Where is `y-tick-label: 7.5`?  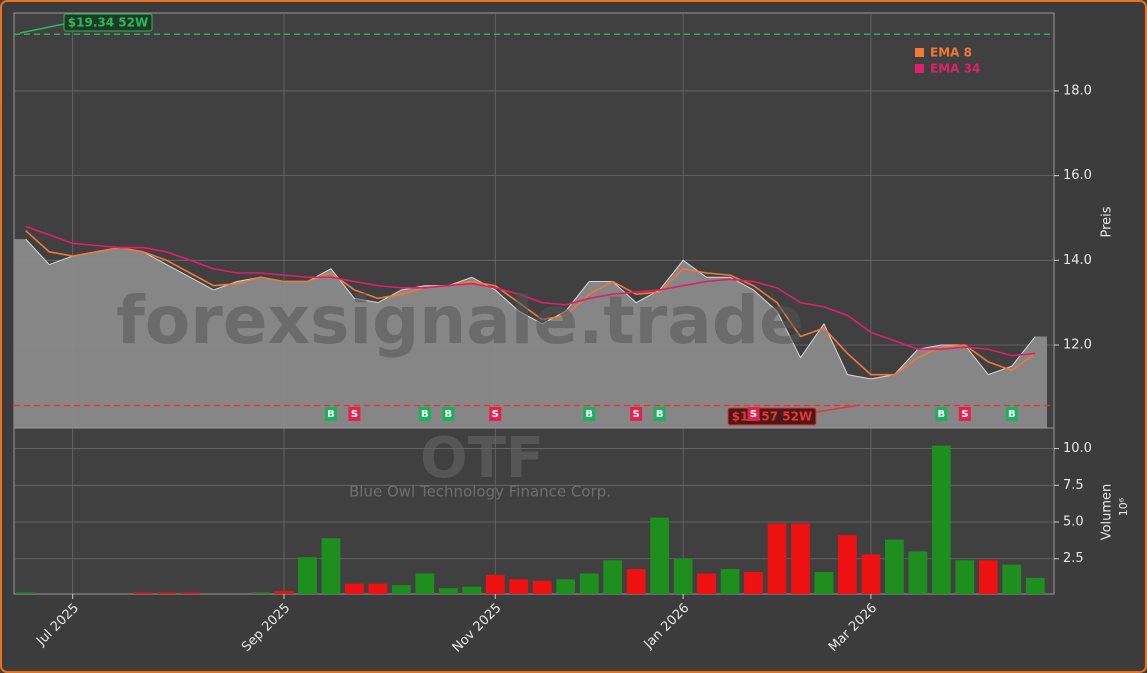 y-tick-label: 7.5 is located at coordinates (1073, 485).